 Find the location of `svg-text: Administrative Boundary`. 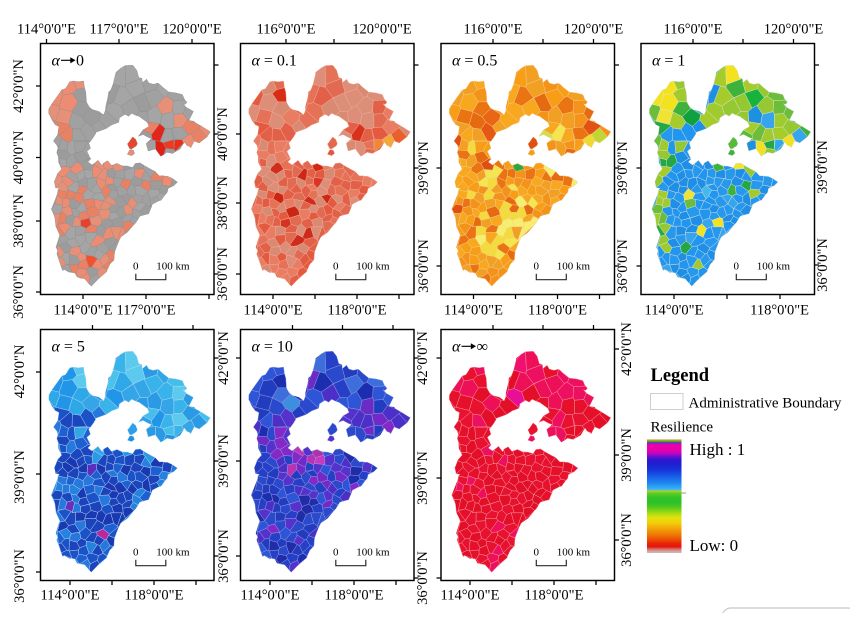

svg-text: Administrative Boundary is located at coordinates (765, 404).